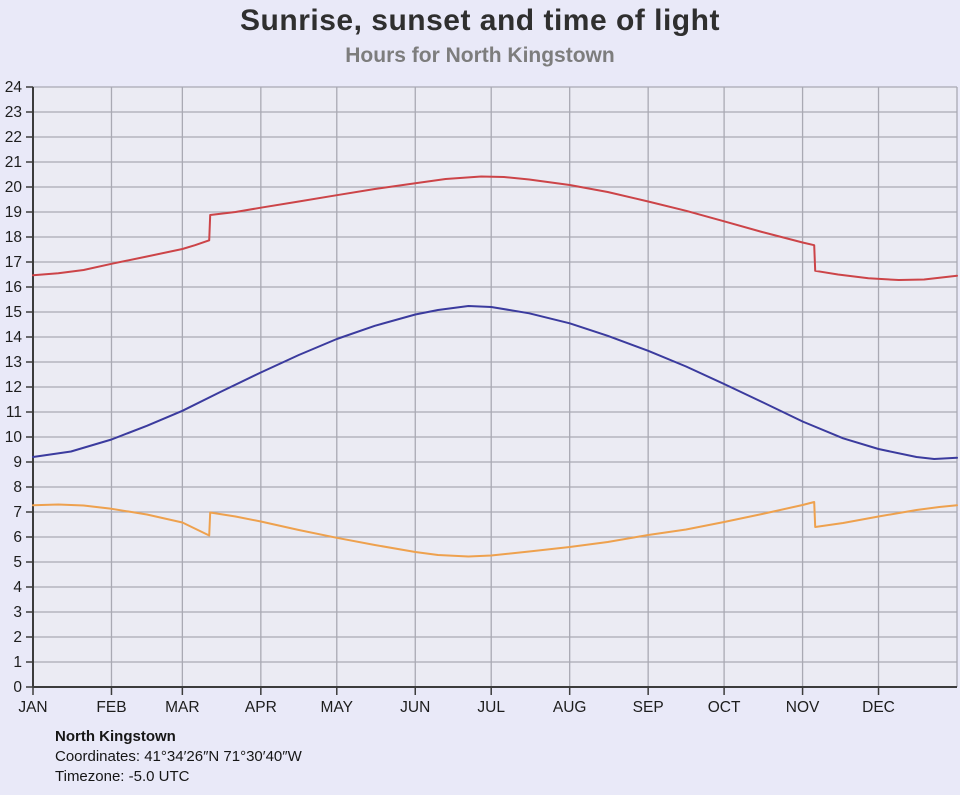 The height and width of the screenshot is (795, 960). What do you see at coordinates (878, 707) in the screenshot?
I see `x-tick-label: DEC` at bounding box center [878, 707].